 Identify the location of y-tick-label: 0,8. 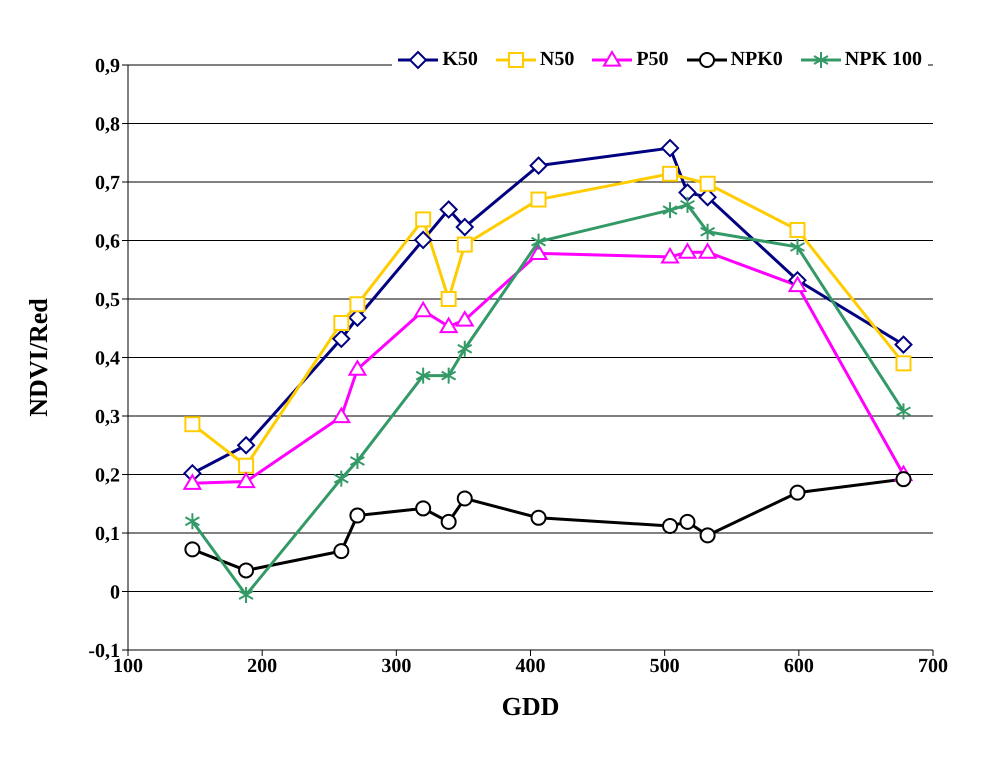
(107, 125).